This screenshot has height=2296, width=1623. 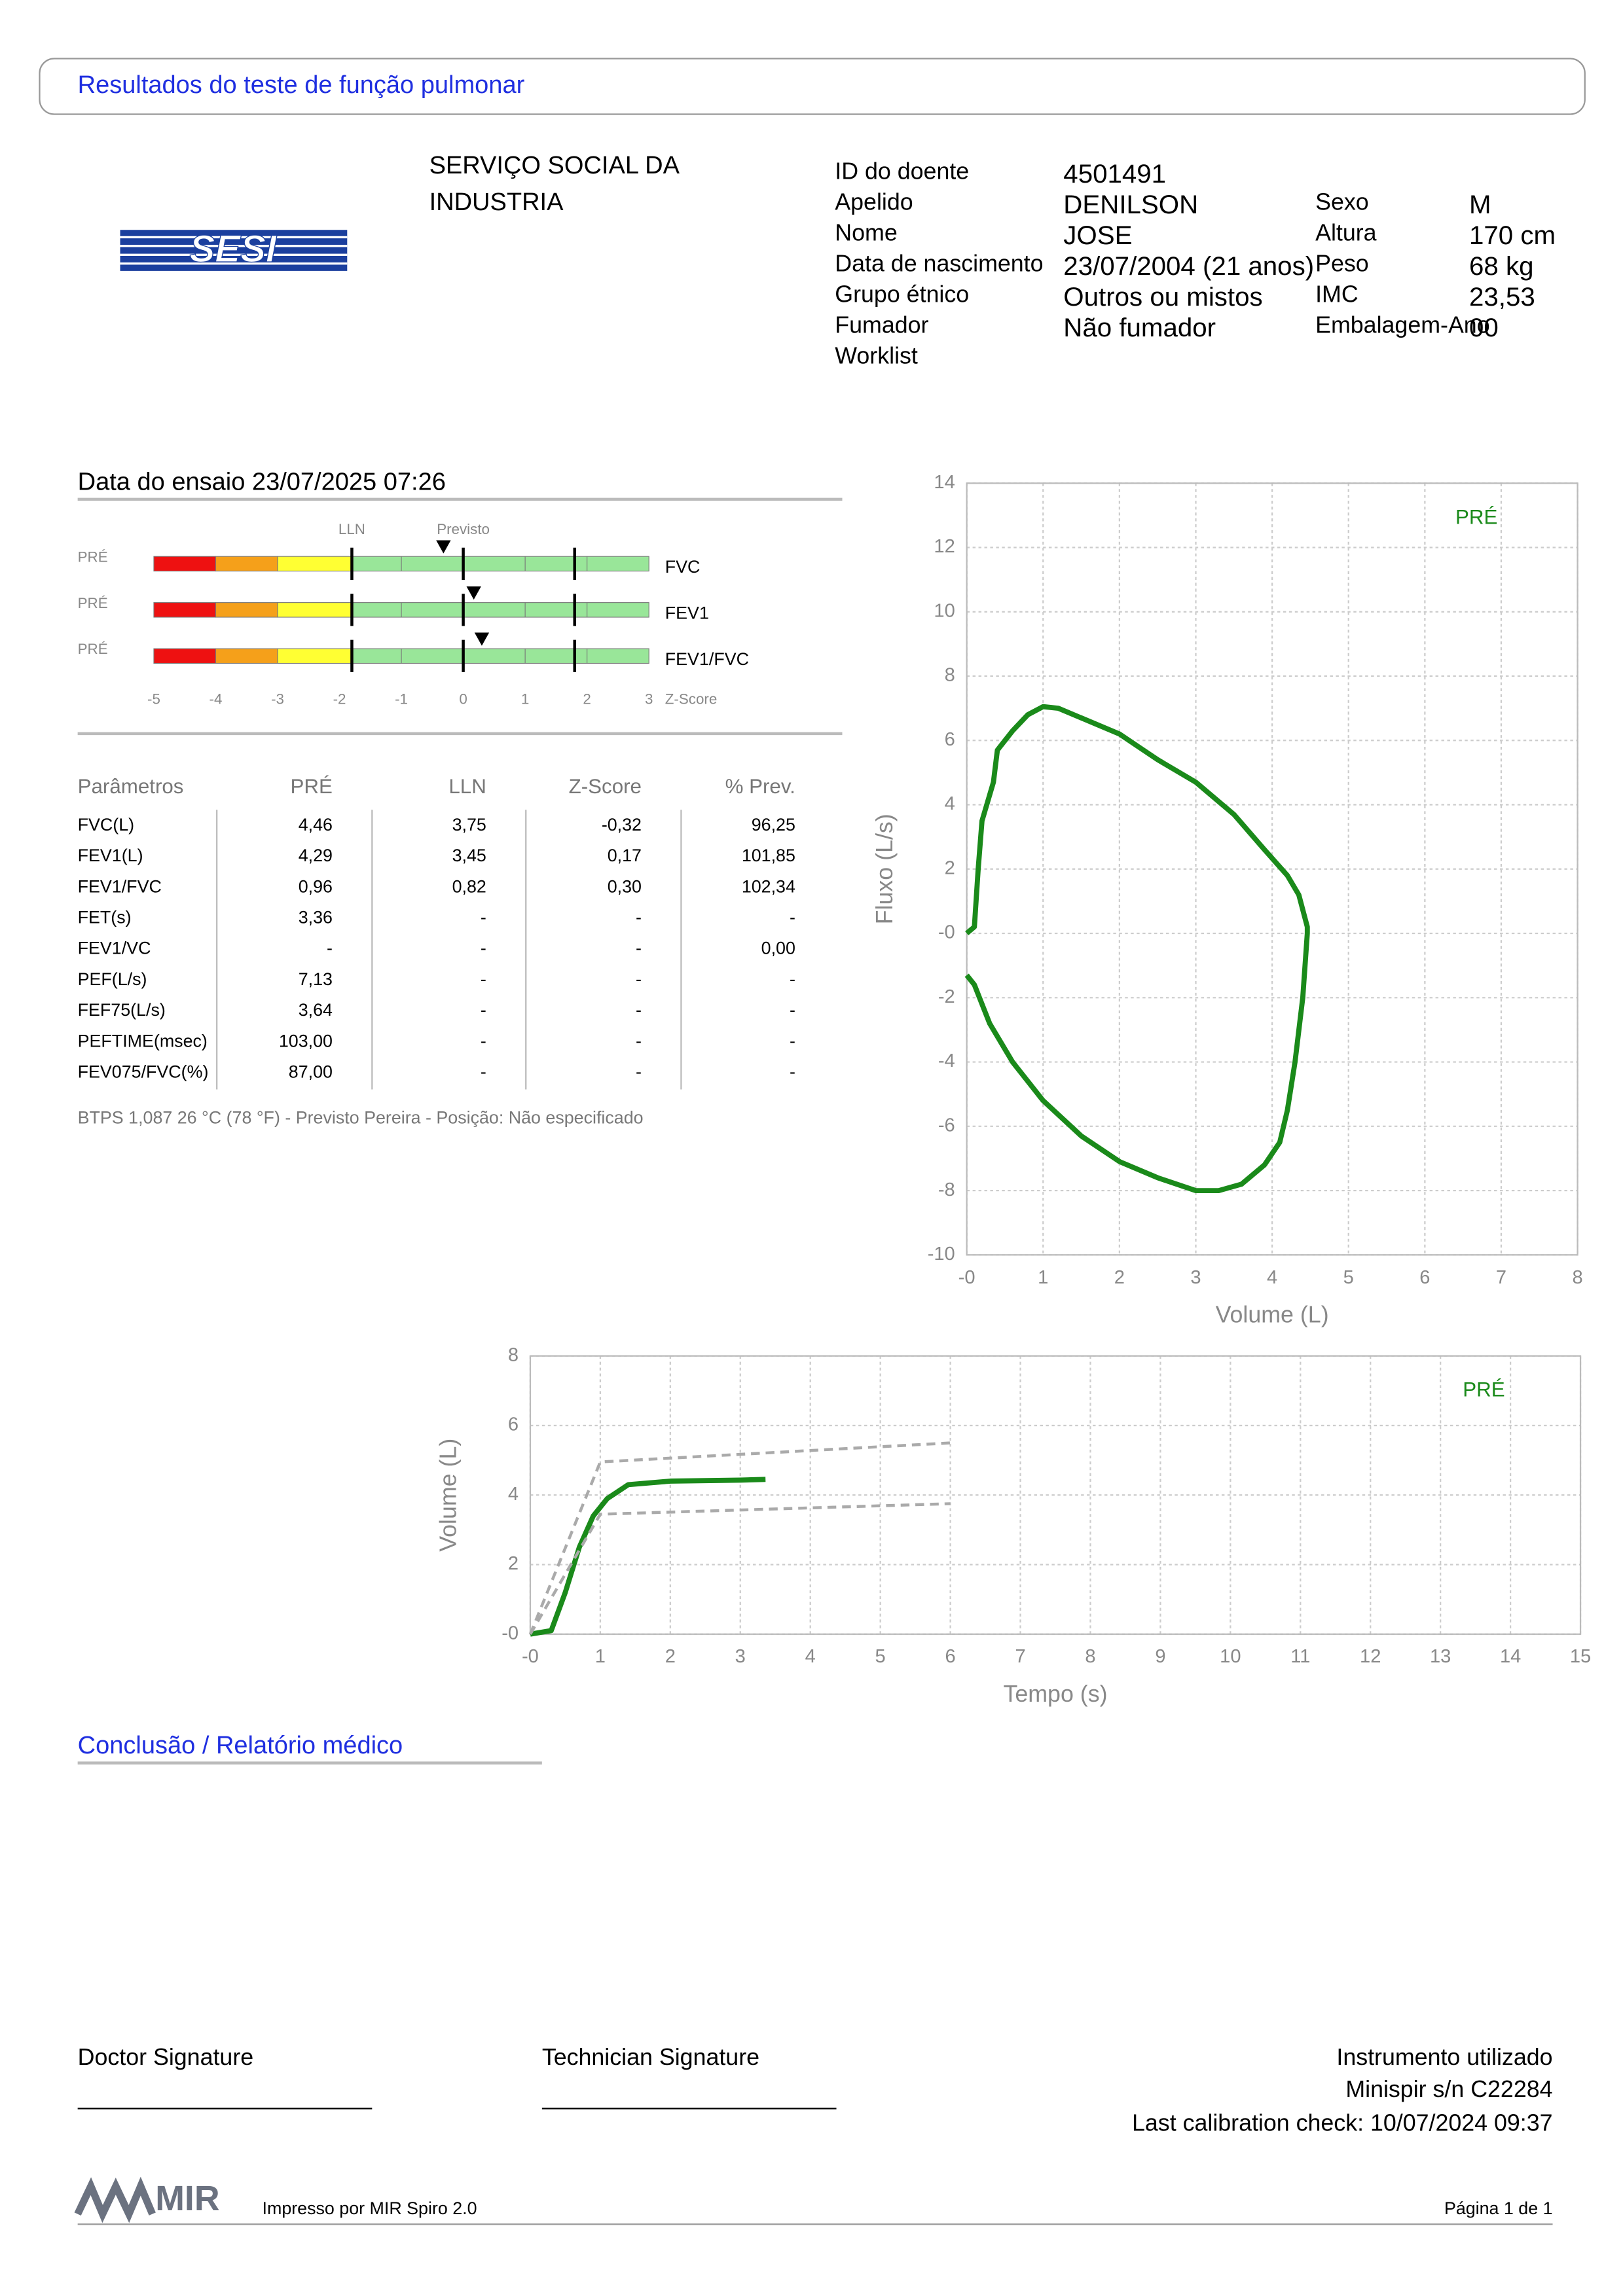 I want to click on z-tick-label: 2, so click(x=587, y=699).